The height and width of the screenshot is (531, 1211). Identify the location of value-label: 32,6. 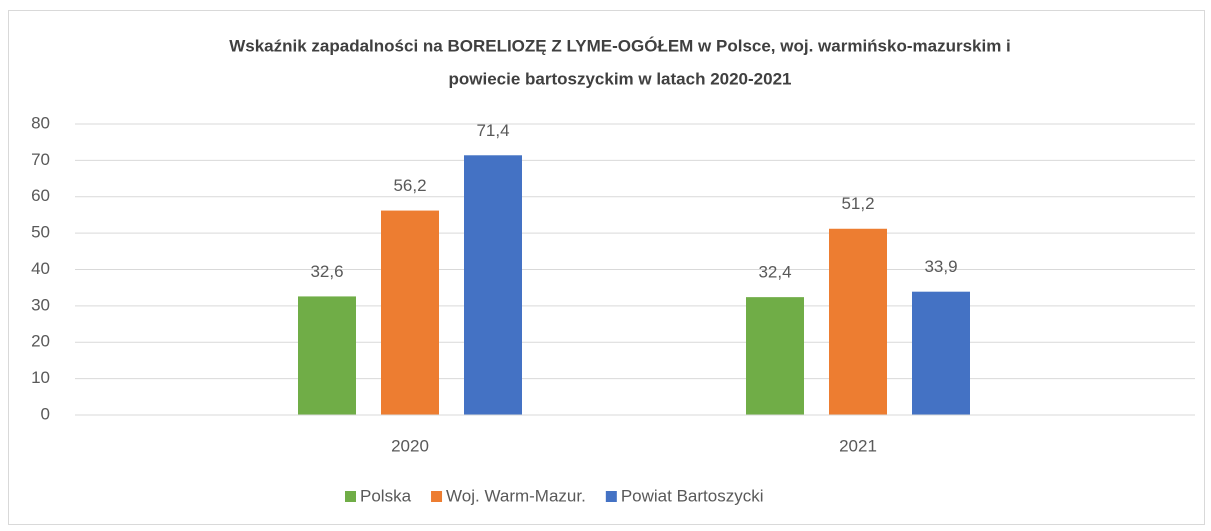
(326, 271).